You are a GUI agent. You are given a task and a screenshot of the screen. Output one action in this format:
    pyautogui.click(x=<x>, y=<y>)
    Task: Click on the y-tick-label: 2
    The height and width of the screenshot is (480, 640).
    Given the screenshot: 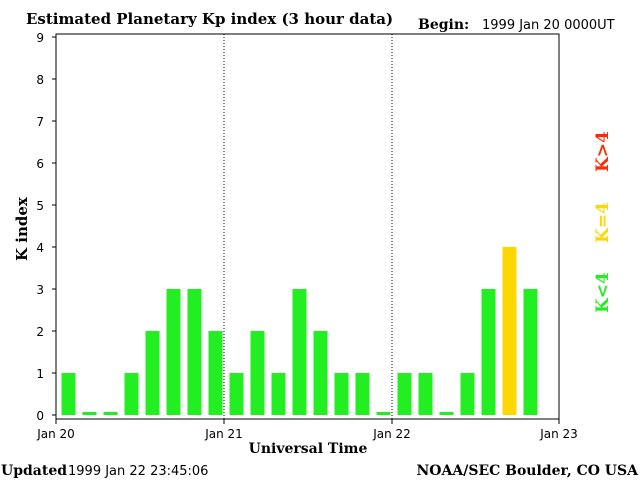 What is the action you would take?
    pyautogui.click(x=40, y=332)
    